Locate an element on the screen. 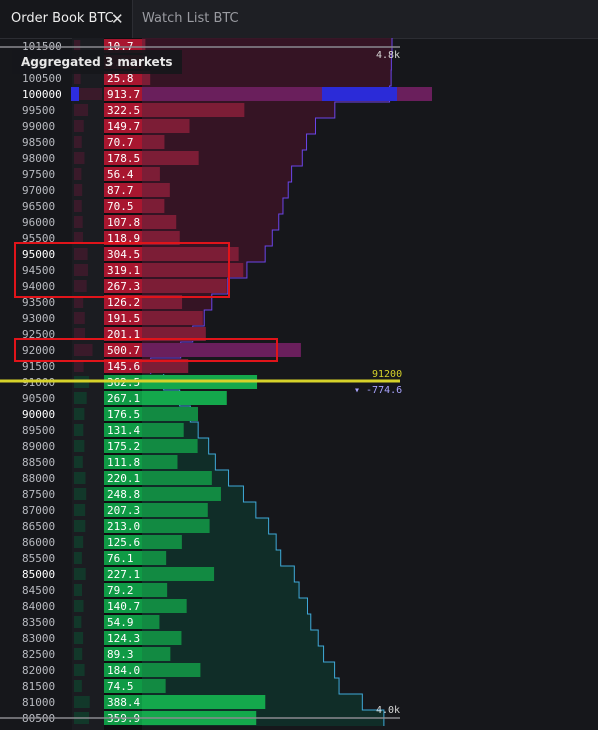 The height and width of the screenshot is (730, 598). price-label: 84500 is located at coordinates (38, 590).